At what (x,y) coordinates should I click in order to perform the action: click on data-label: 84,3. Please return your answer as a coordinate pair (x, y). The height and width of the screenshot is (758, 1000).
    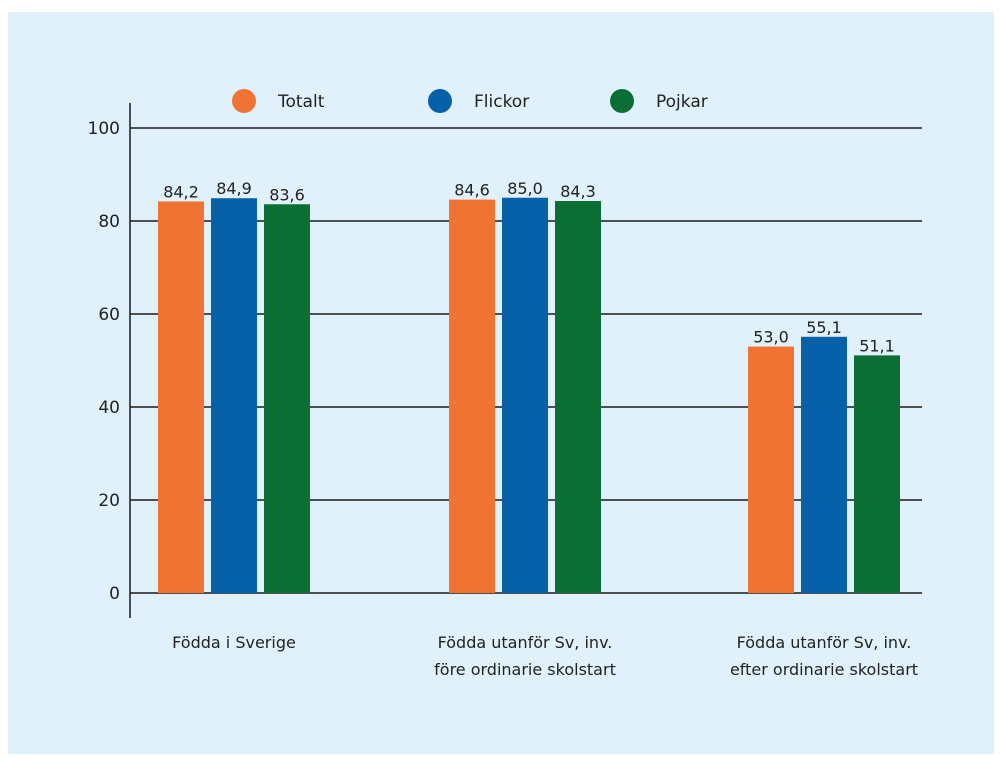
    Looking at the image, I should click on (578, 191).